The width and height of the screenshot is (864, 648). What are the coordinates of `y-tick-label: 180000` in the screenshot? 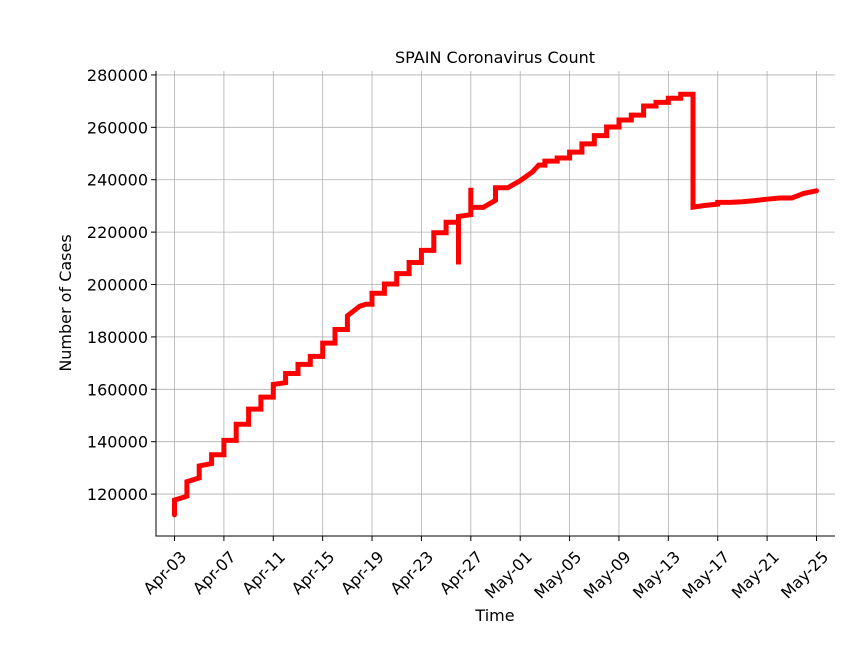 It's located at (117, 337).